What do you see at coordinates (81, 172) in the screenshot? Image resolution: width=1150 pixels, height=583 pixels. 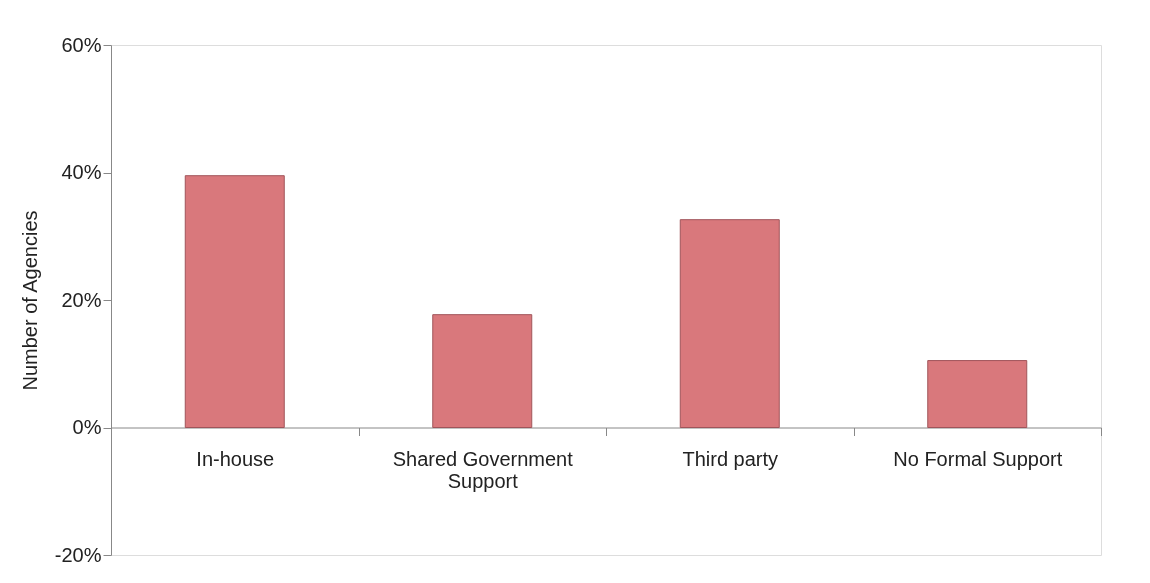 I see `y-tick-label: 40%` at bounding box center [81, 172].